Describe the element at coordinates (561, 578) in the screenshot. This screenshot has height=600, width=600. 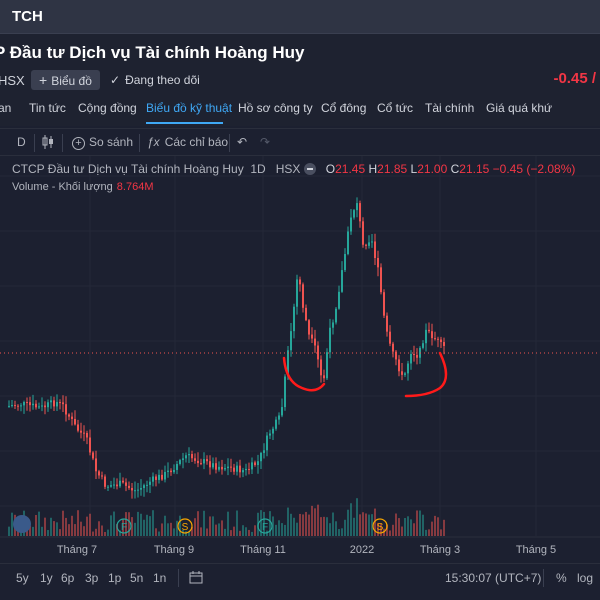
I see `percent-toggle: %` at that location.